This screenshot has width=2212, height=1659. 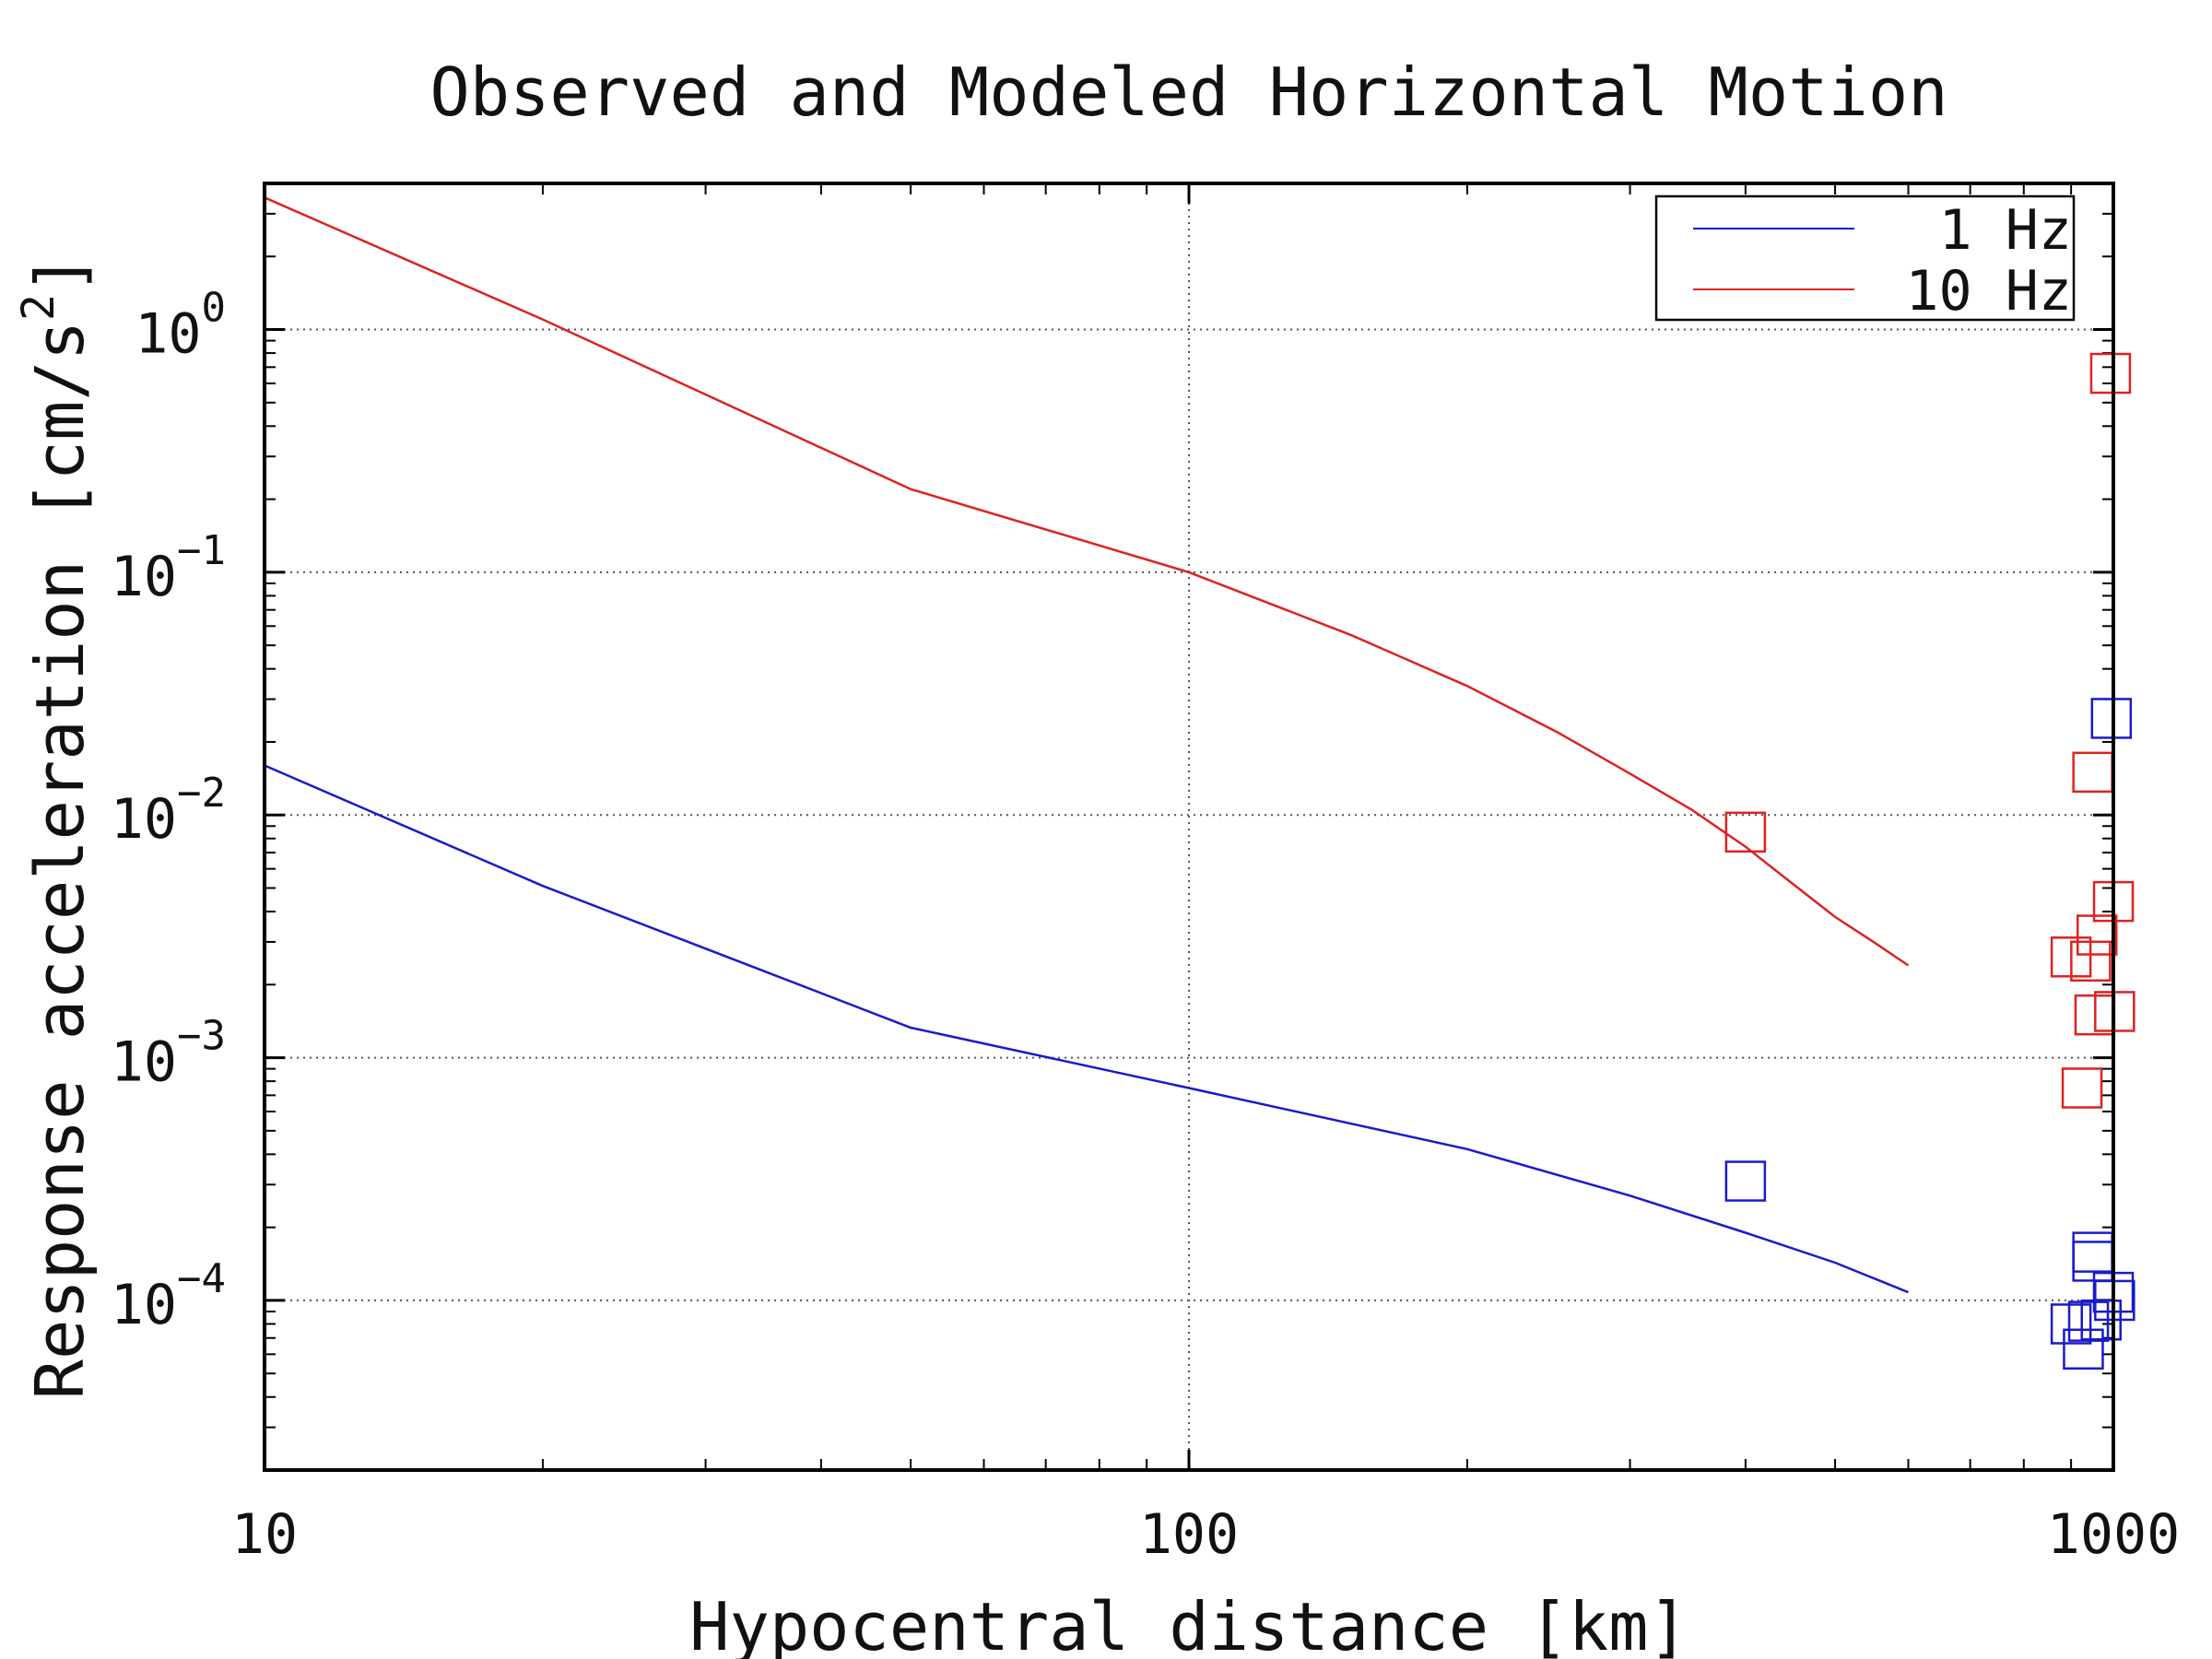 What do you see at coordinates (264, 1534) in the screenshot?
I see `x-tick-label: 10` at bounding box center [264, 1534].